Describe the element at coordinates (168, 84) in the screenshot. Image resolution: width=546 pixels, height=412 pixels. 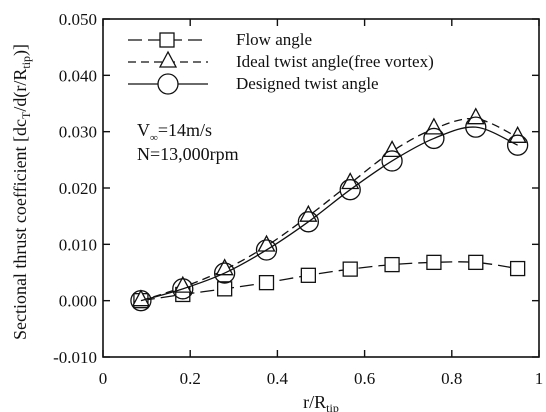
I see `legend-designed-circle-marker` at that location.